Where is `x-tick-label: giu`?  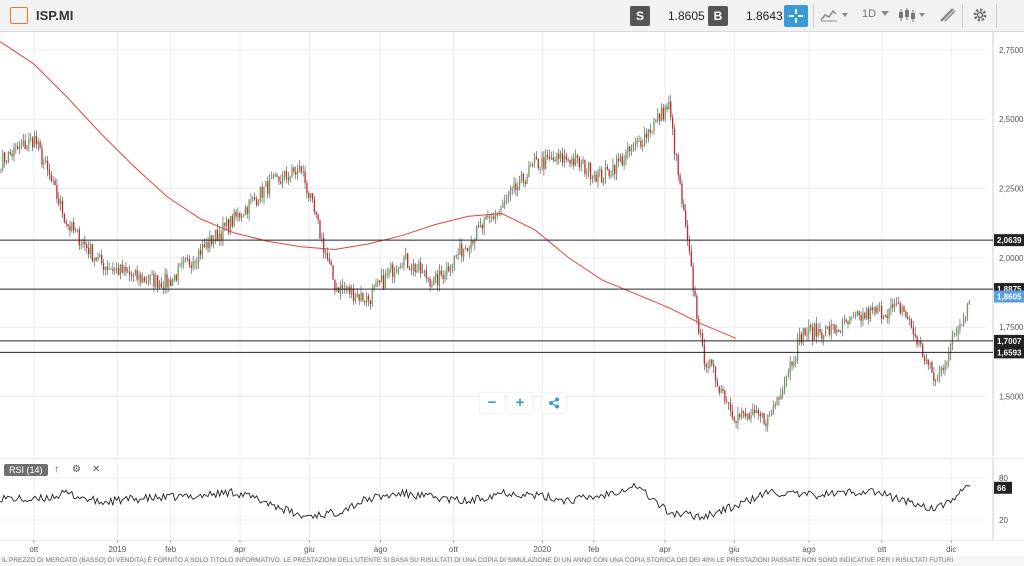
x-tick-label: giu is located at coordinates (734, 549).